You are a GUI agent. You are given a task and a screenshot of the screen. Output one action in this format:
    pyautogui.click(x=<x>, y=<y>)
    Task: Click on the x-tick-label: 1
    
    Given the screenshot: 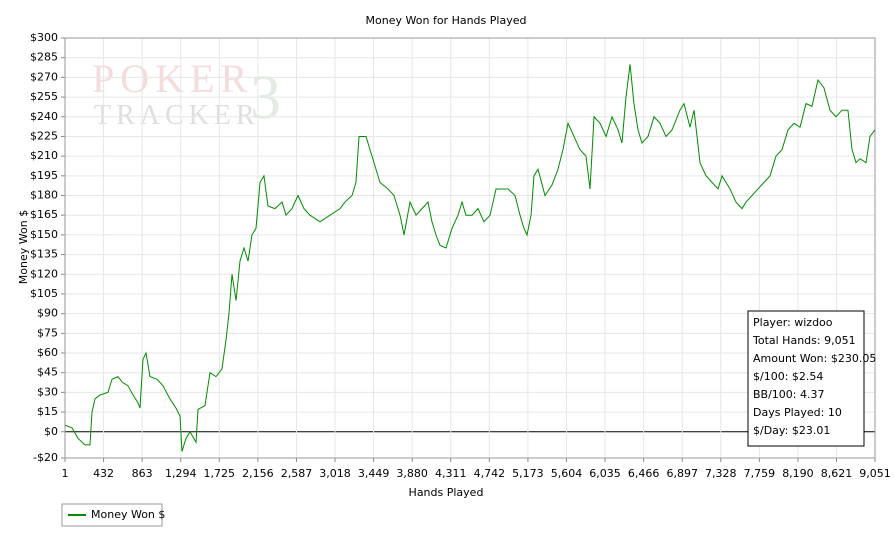 What is the action you would take?
    pyautogui.click(x=65, y=473)
    